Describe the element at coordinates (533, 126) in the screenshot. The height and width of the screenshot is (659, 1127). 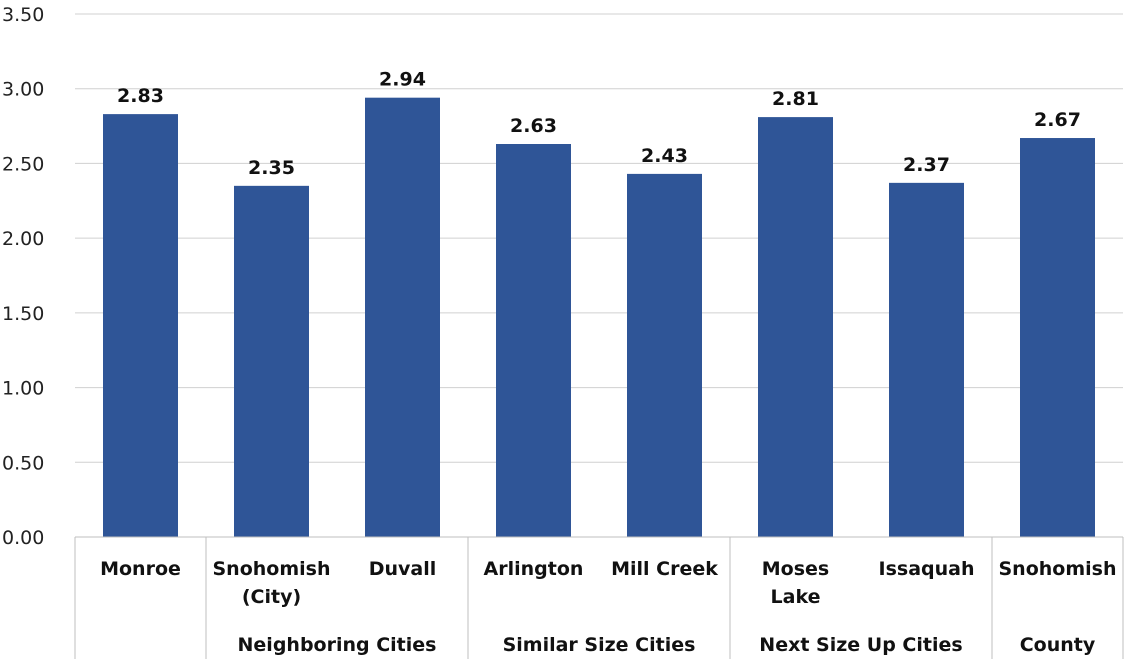
I see `data-label: 2.63` at that location.